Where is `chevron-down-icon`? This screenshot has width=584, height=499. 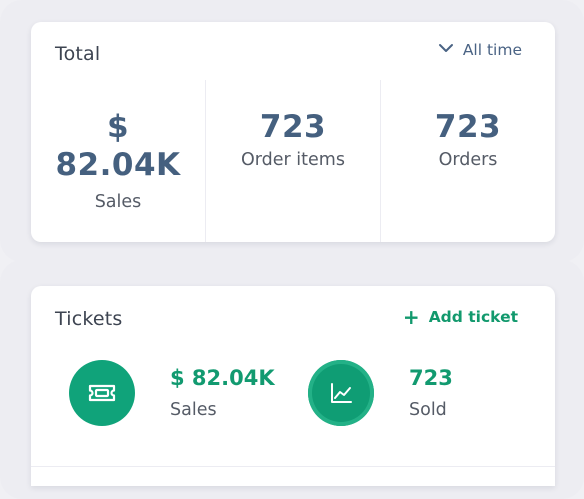
chevron-down-icon is located at coordinates (446, 50).